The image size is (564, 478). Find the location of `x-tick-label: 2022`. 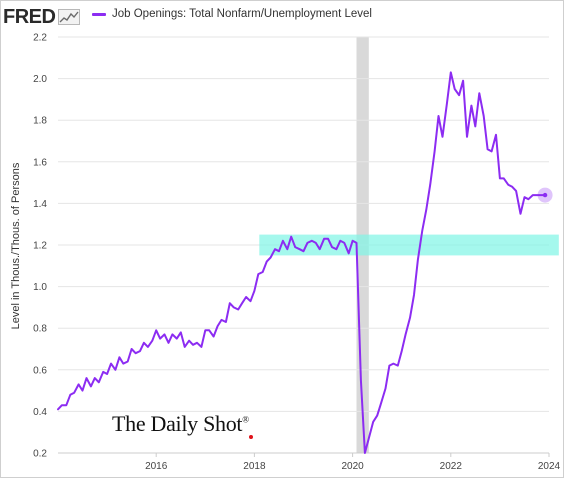

x-tick-label: 2022 is located at coordinates (451, 466).